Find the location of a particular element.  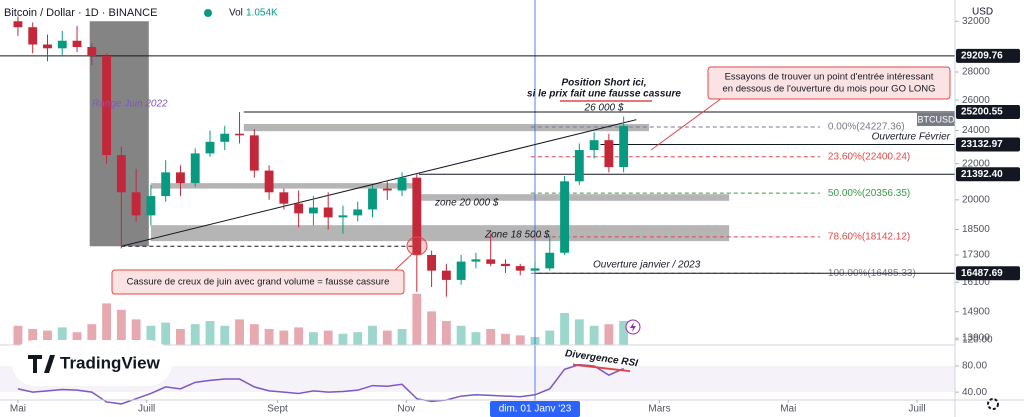

y-tick-label: 28000 is located at coordinates (976, 72).